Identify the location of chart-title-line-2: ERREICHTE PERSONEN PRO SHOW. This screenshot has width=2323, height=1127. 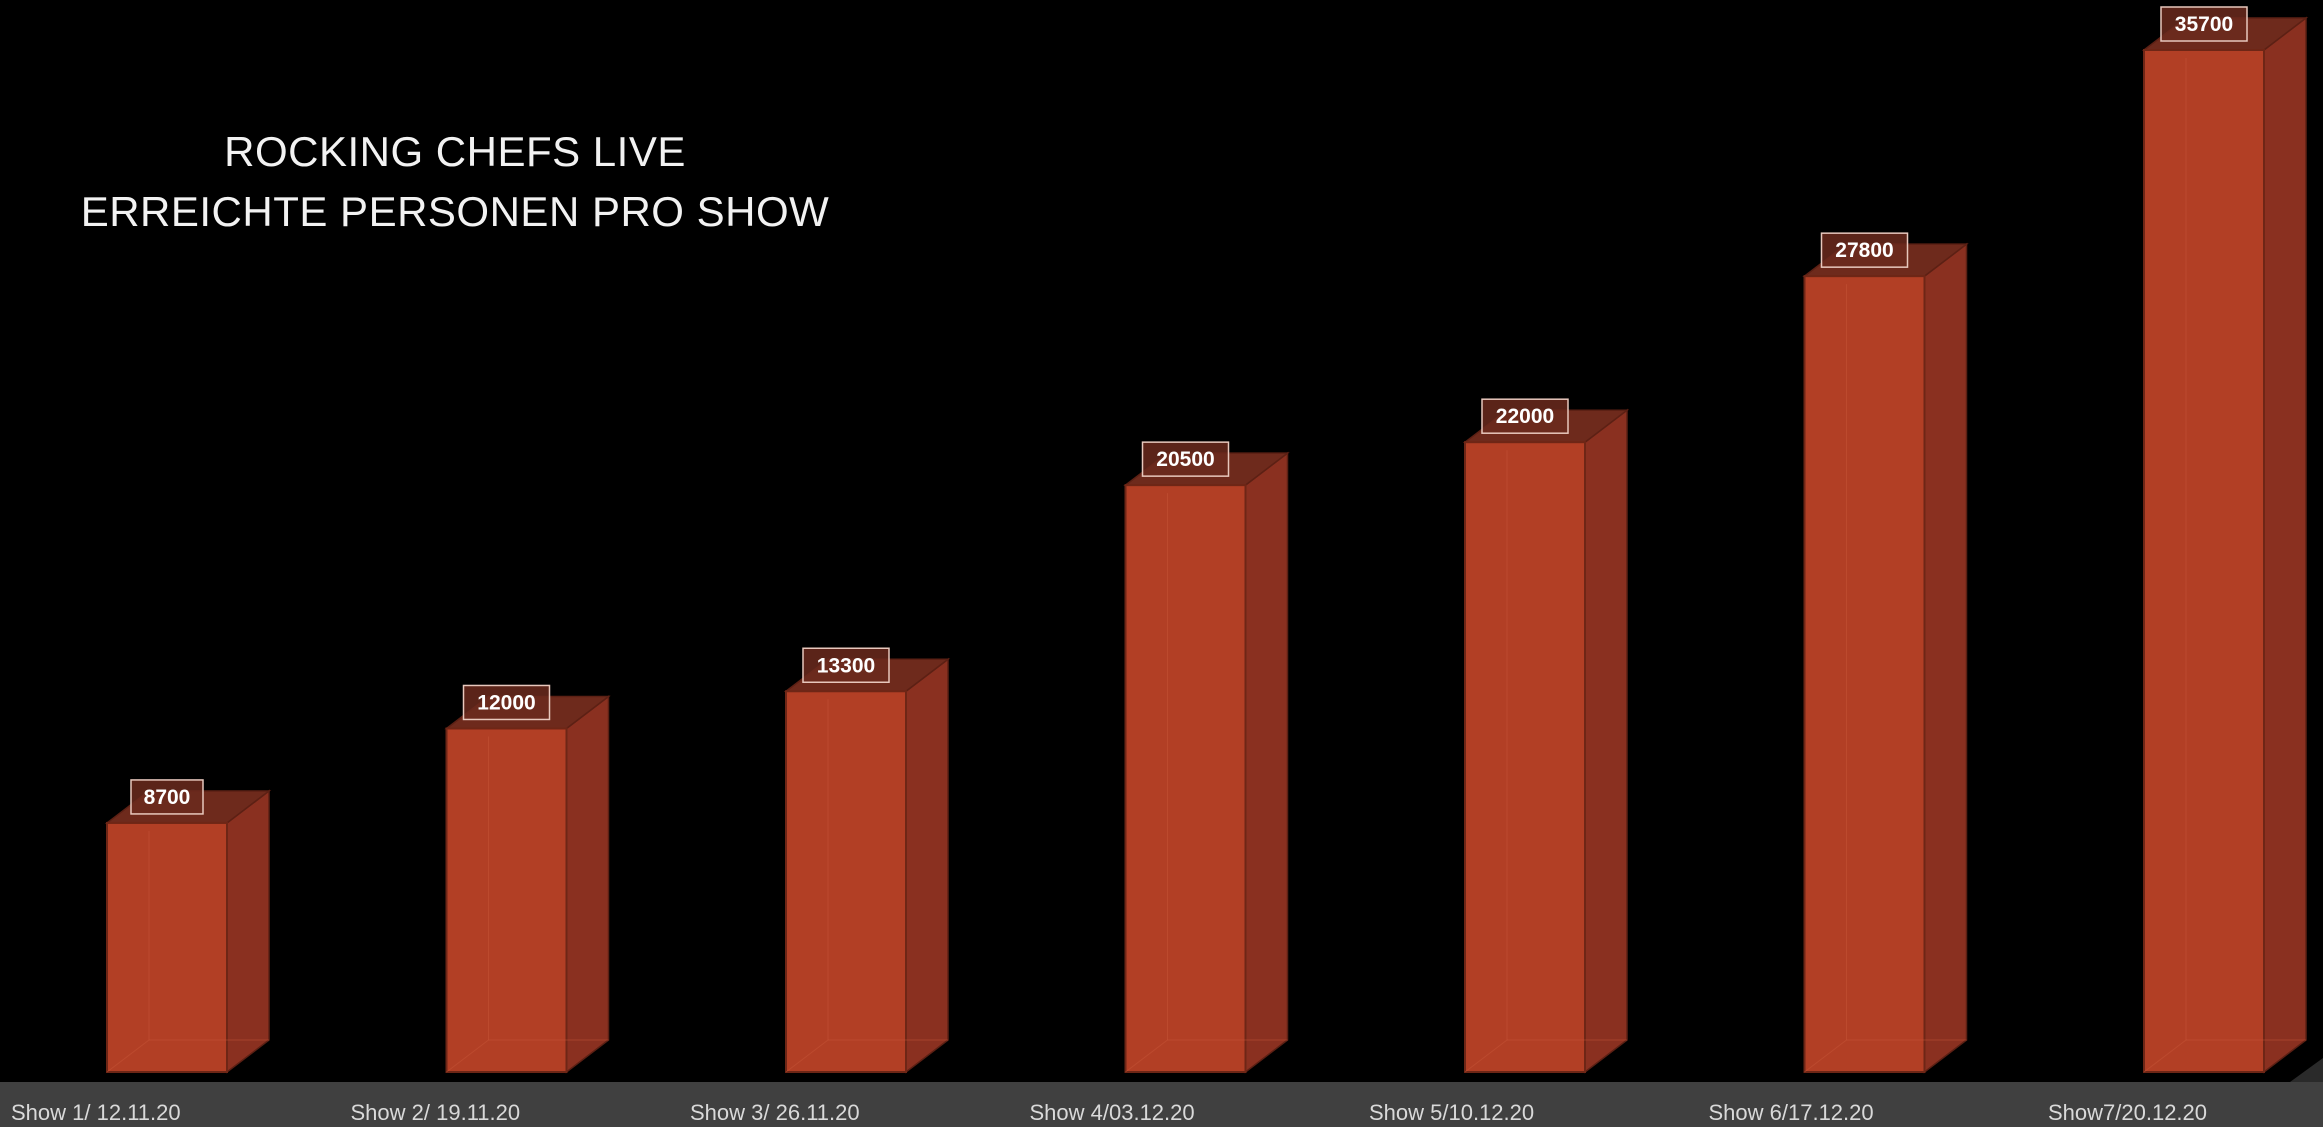
(455, 211).